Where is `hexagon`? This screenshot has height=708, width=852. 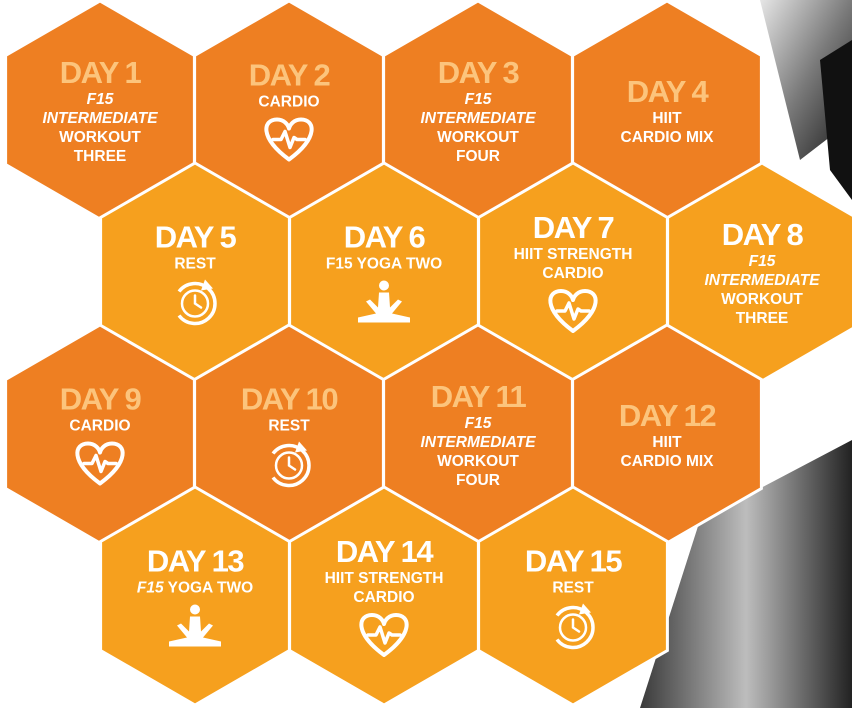 hexagon is located at coordinates (573, 596).